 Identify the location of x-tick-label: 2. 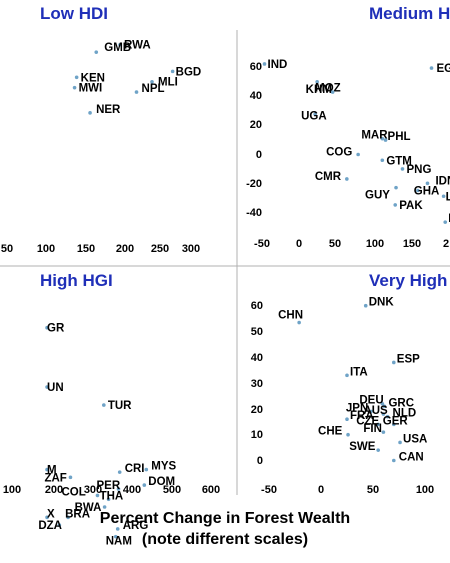
(446, 244).